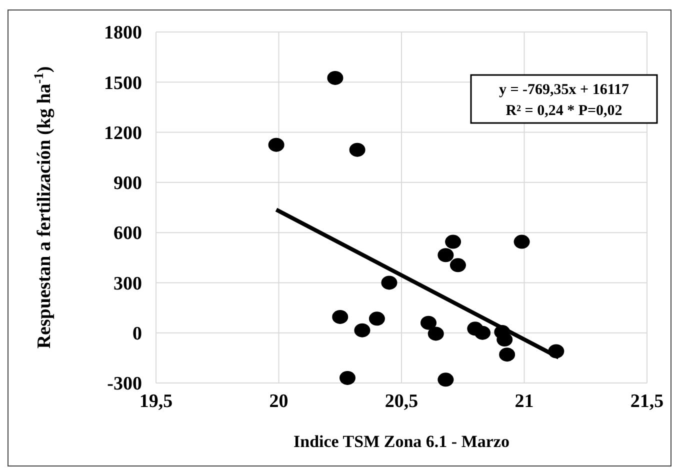  I want to click on x-tick-label: 21, so click(524, 401).